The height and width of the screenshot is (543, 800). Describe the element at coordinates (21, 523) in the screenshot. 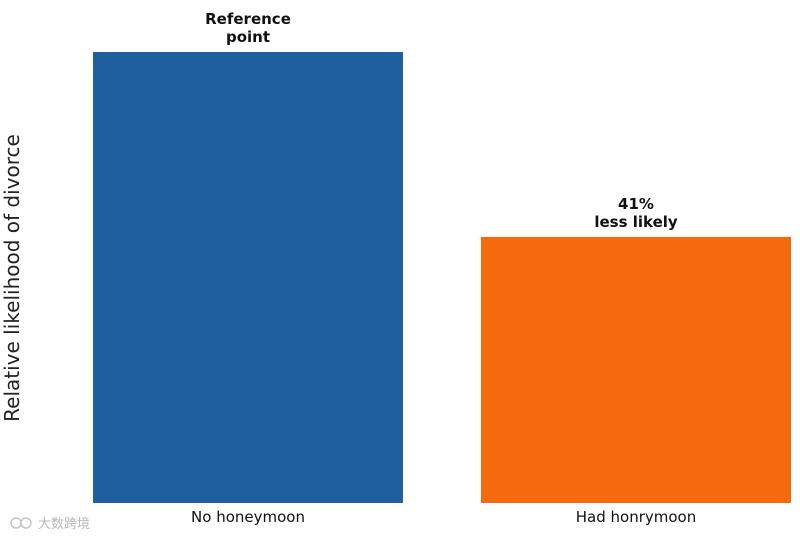

I see `watermark-logo-icon` at that location.